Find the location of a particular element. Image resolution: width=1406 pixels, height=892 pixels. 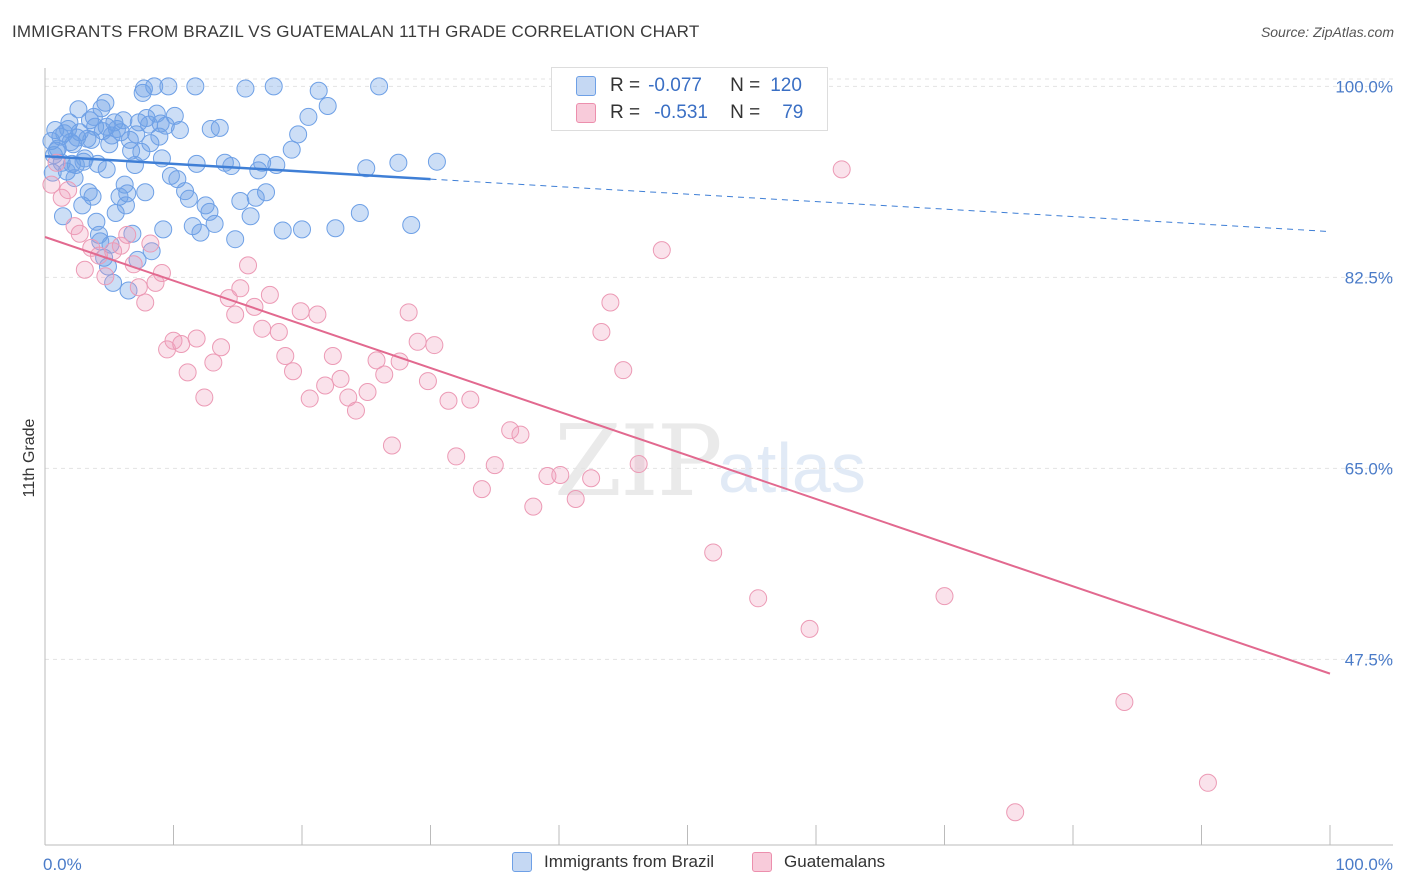

y-tick-label: 65.0% is located at coordinates (1369, 468).